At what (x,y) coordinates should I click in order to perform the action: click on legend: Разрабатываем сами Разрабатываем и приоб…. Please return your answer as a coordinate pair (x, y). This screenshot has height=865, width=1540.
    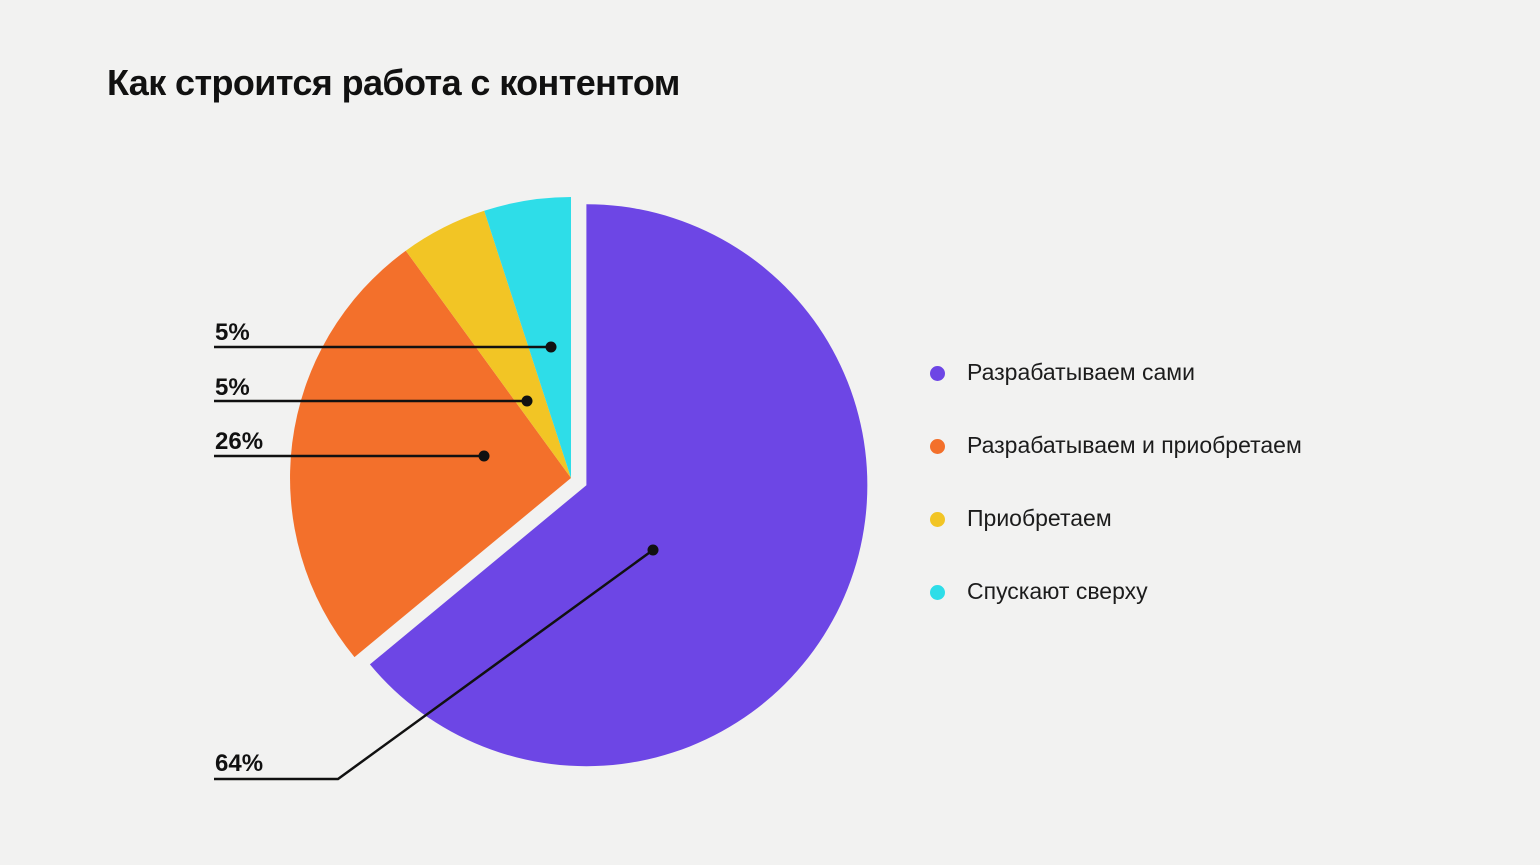
    Looking at the image, I should click on (1116, 504).